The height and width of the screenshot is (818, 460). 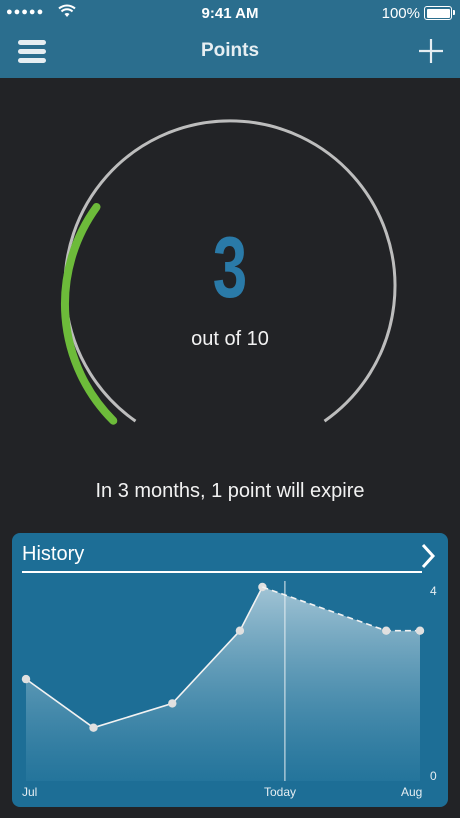 I want to click on clock: 9:41 AM, so click(x=230, y=13).